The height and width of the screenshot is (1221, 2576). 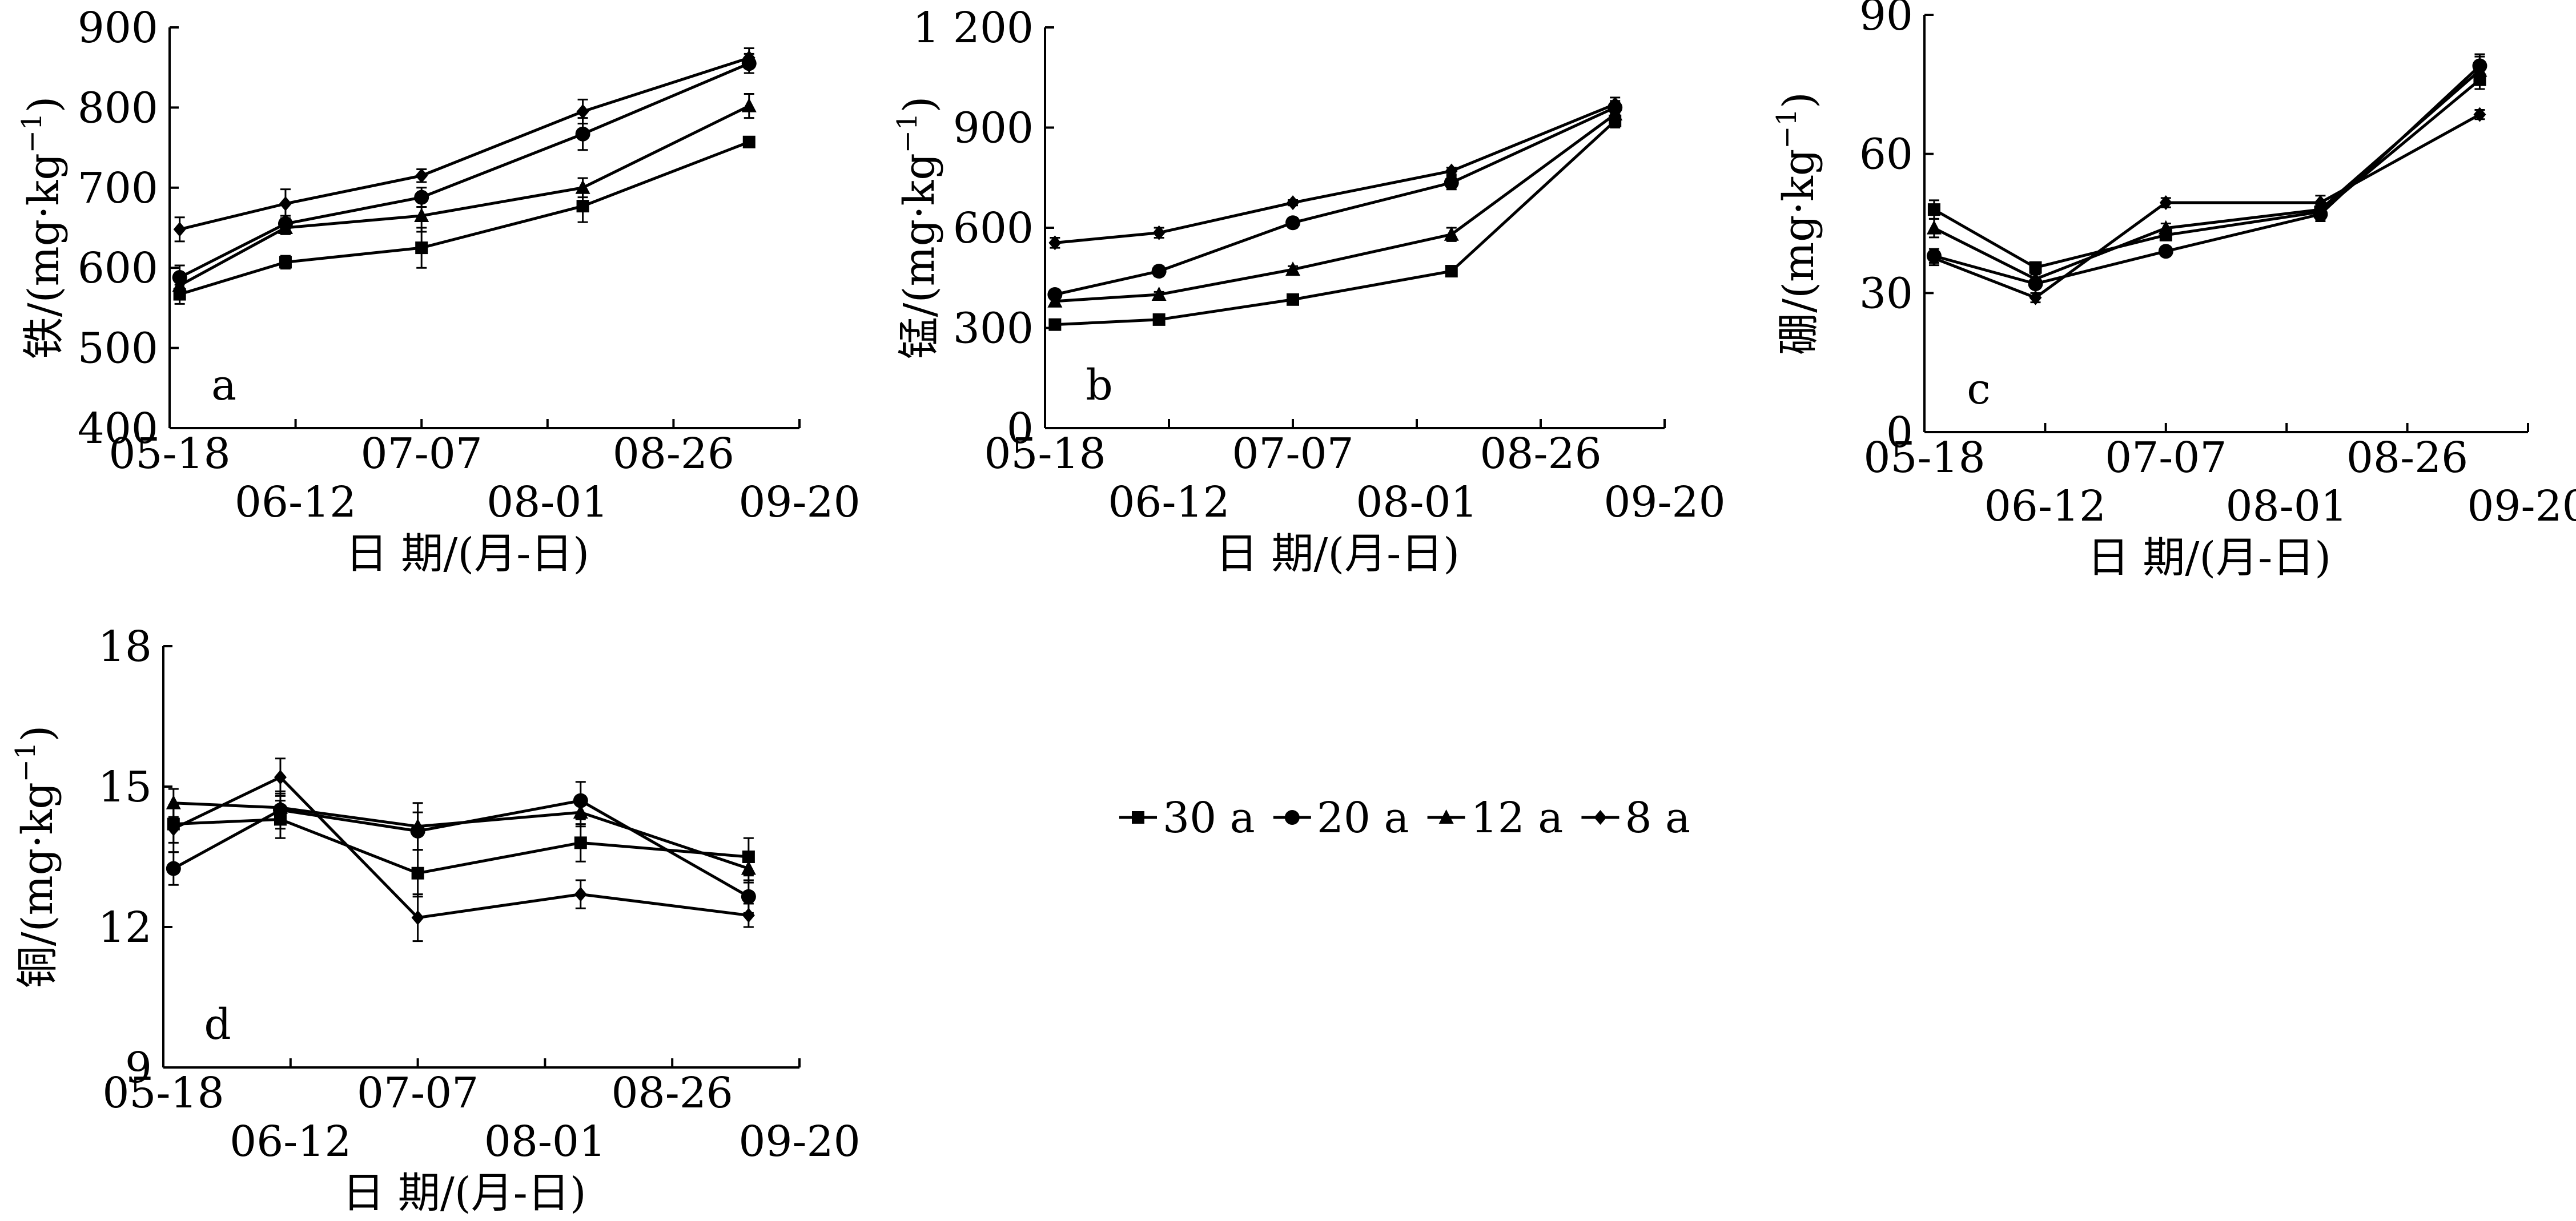 I want to click on y-axis-label-text: 锰/(mg·kg, so click(x=919, y=256).